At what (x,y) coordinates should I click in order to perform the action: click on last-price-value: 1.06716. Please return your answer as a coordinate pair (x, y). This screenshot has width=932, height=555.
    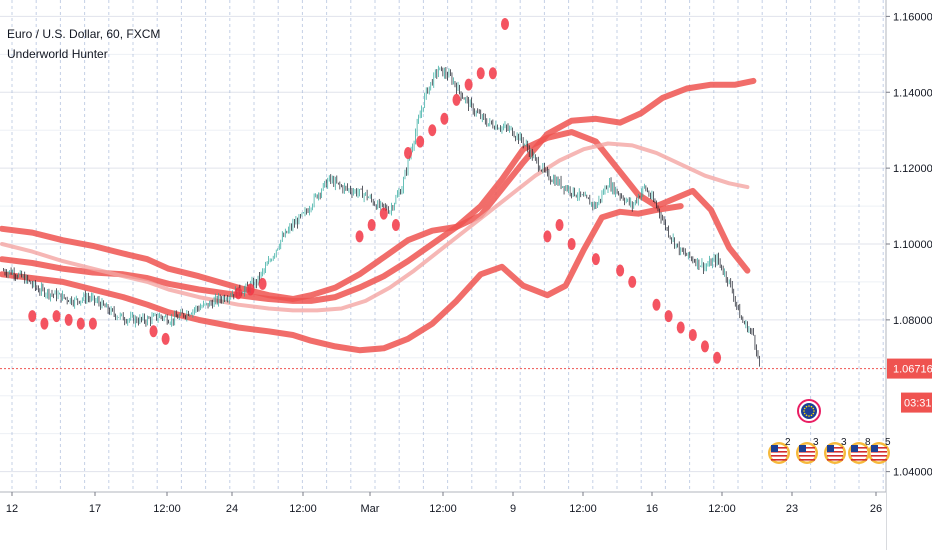
    Looking at the image, I should click on (912, 370).